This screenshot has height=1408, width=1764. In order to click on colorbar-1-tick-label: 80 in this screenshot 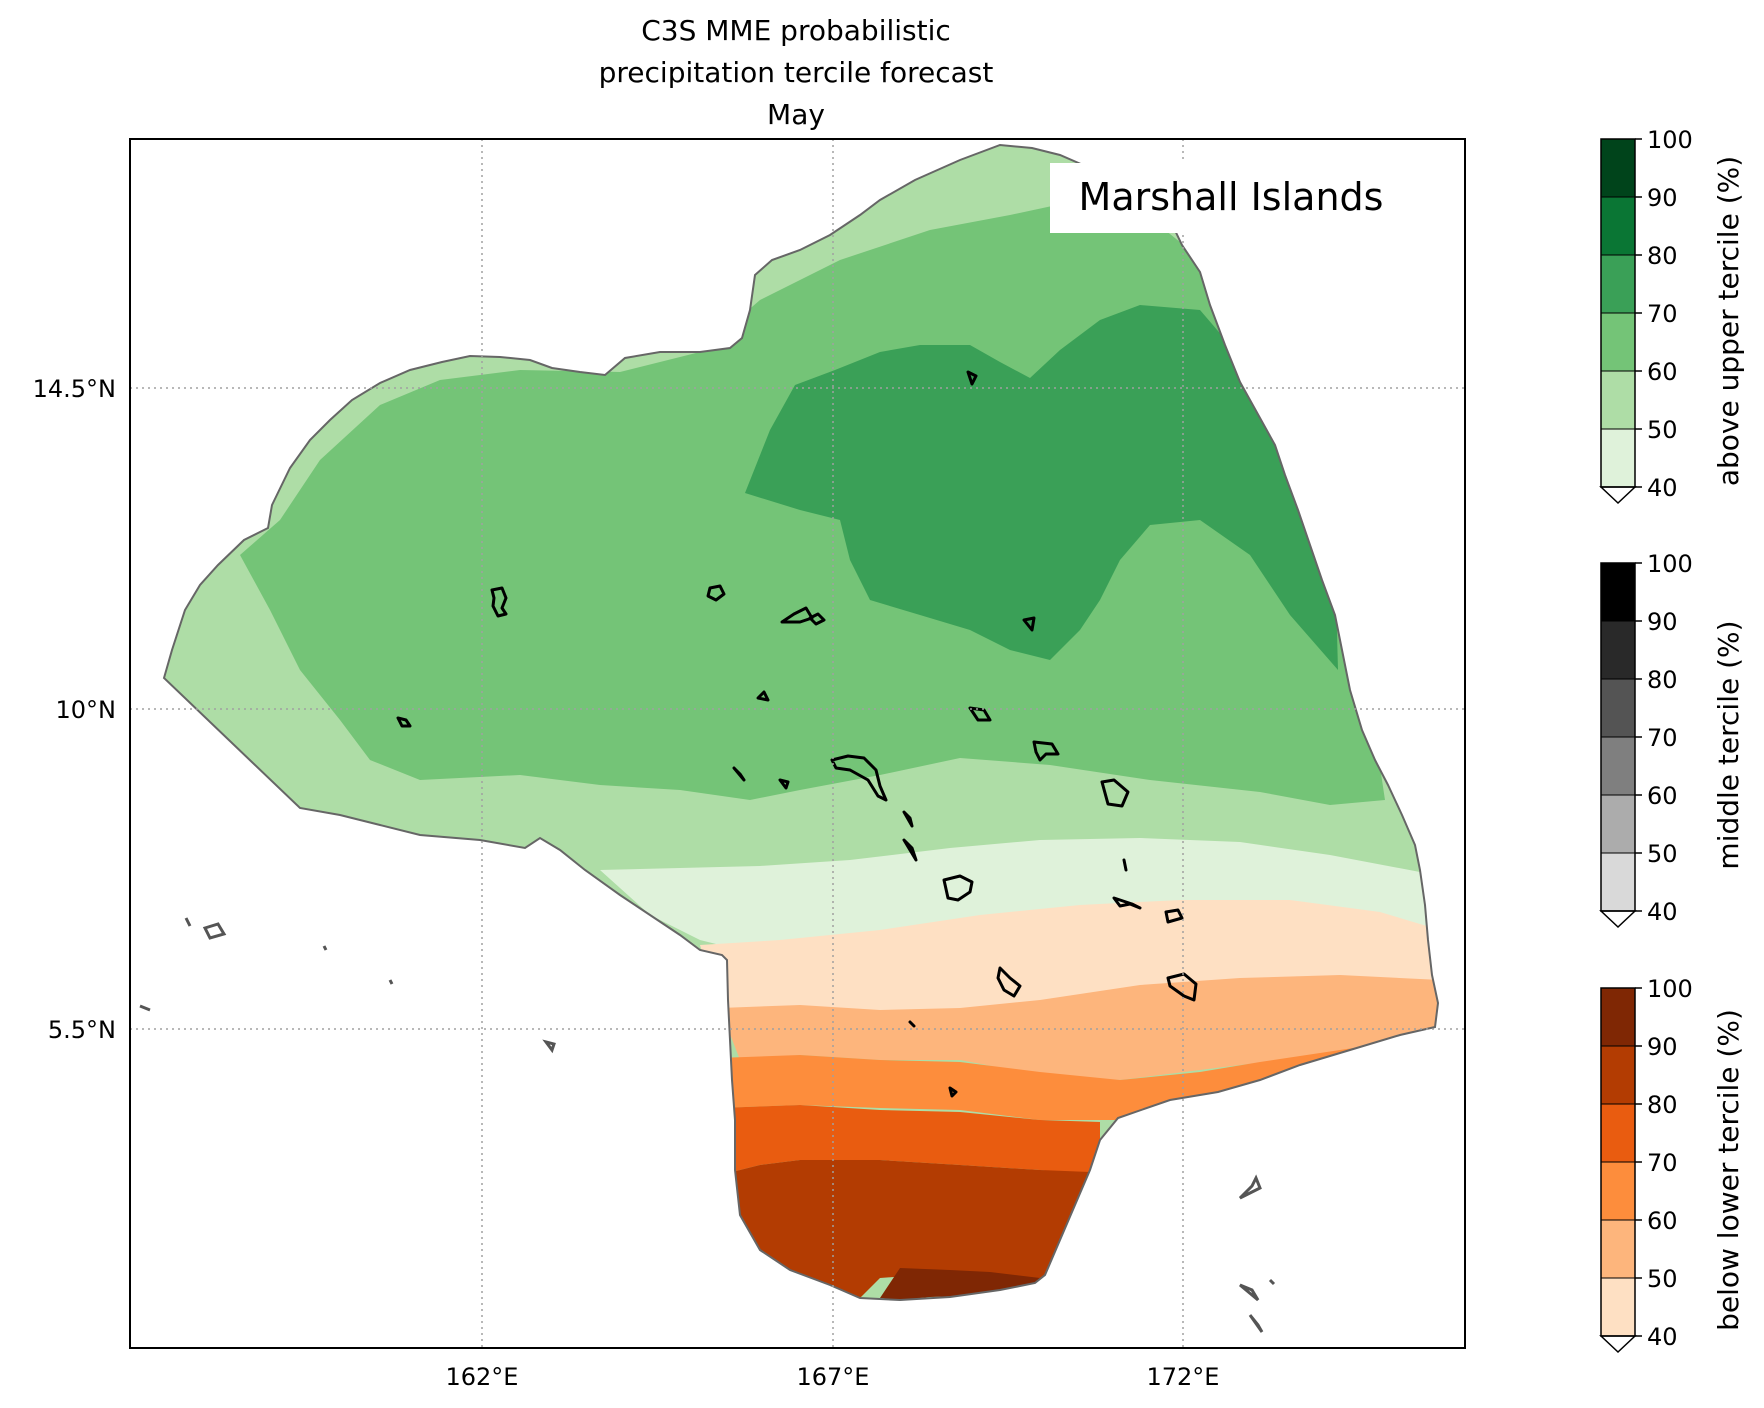, I will do `click(1662, 256)`.